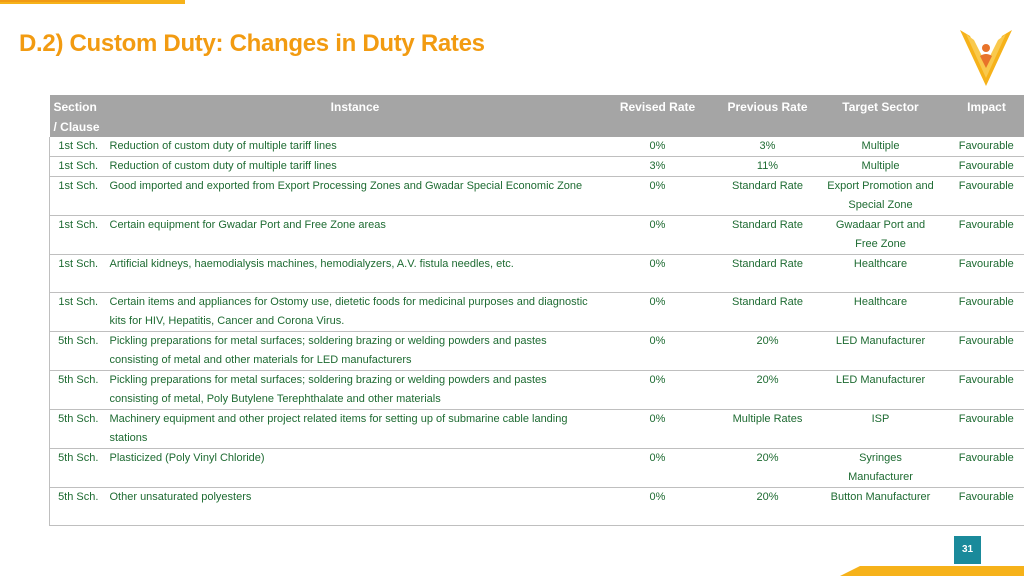 The width and height of the screenshot is (1024, 576). Describe the element at coordinates (78, 116) in the screenshot. I see `header-section: Section / Clause` at that location.